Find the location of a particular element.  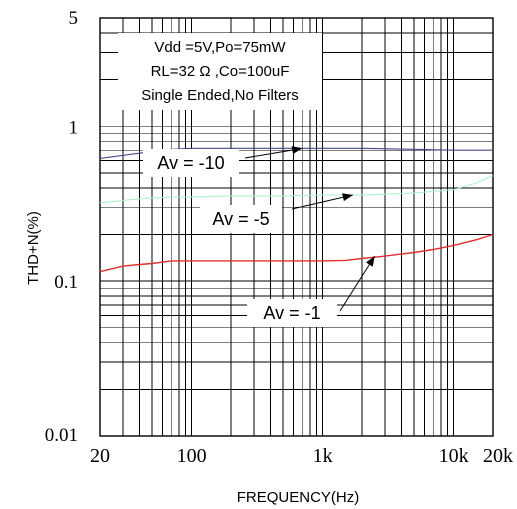

conditions-line-2: RL=32 Ω ,Co=100uF is located at coordinates (220, 71).